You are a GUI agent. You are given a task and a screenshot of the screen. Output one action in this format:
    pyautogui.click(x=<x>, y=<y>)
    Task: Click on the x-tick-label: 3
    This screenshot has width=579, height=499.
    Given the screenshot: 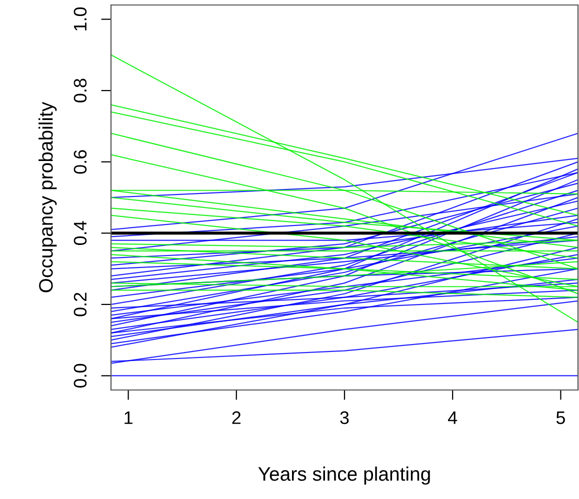 What is the action you would take?
    pyautogui.click(x=344, y=417)
    